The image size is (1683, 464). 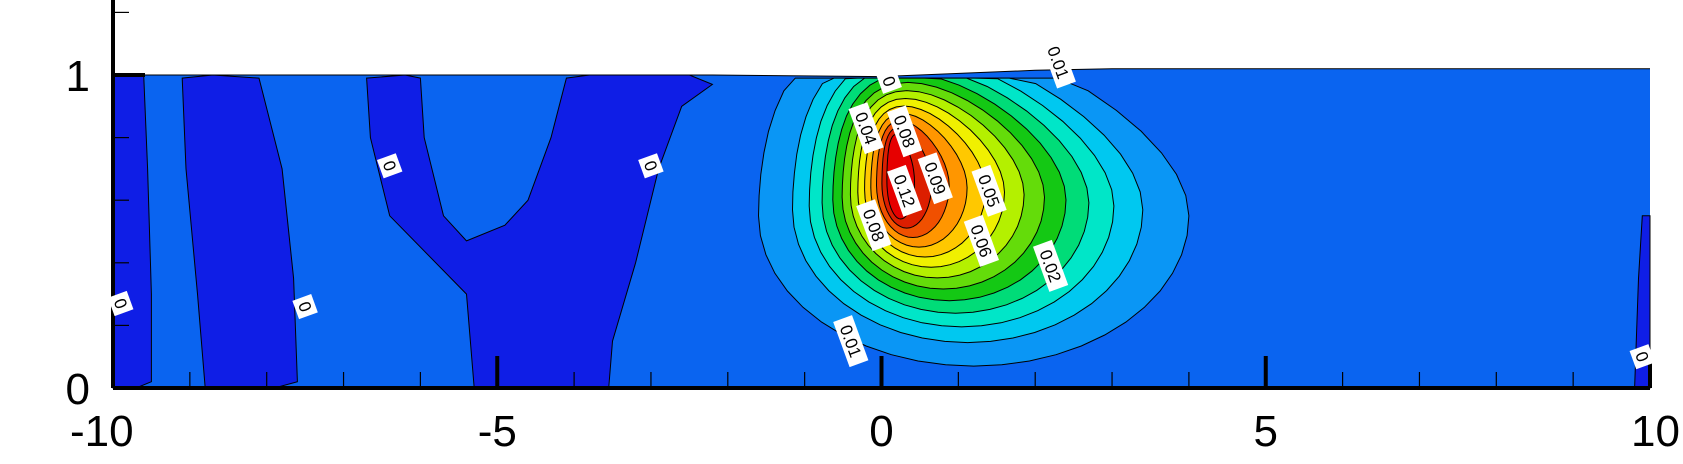 I want to click on x-tick-label-2: 0, so click(x=881, y=431).